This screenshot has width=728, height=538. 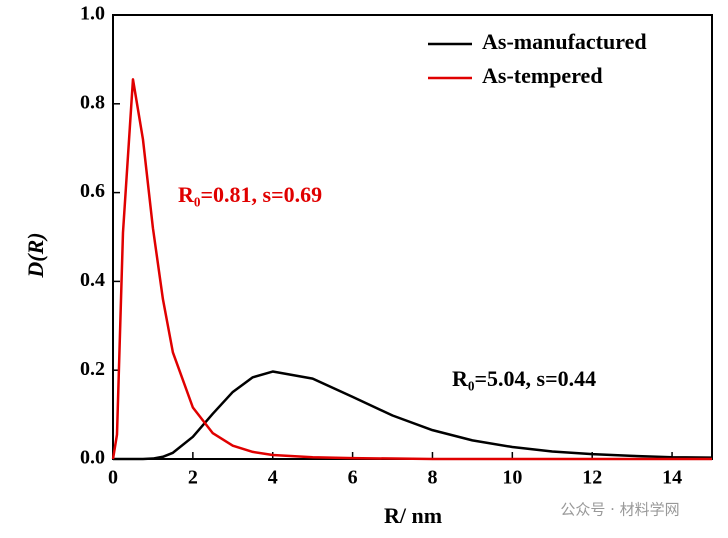 What do you see at coordinates (353, 478) in the screenshot?
I see `x-tick-label: 6` at bounding box center [353, 478].